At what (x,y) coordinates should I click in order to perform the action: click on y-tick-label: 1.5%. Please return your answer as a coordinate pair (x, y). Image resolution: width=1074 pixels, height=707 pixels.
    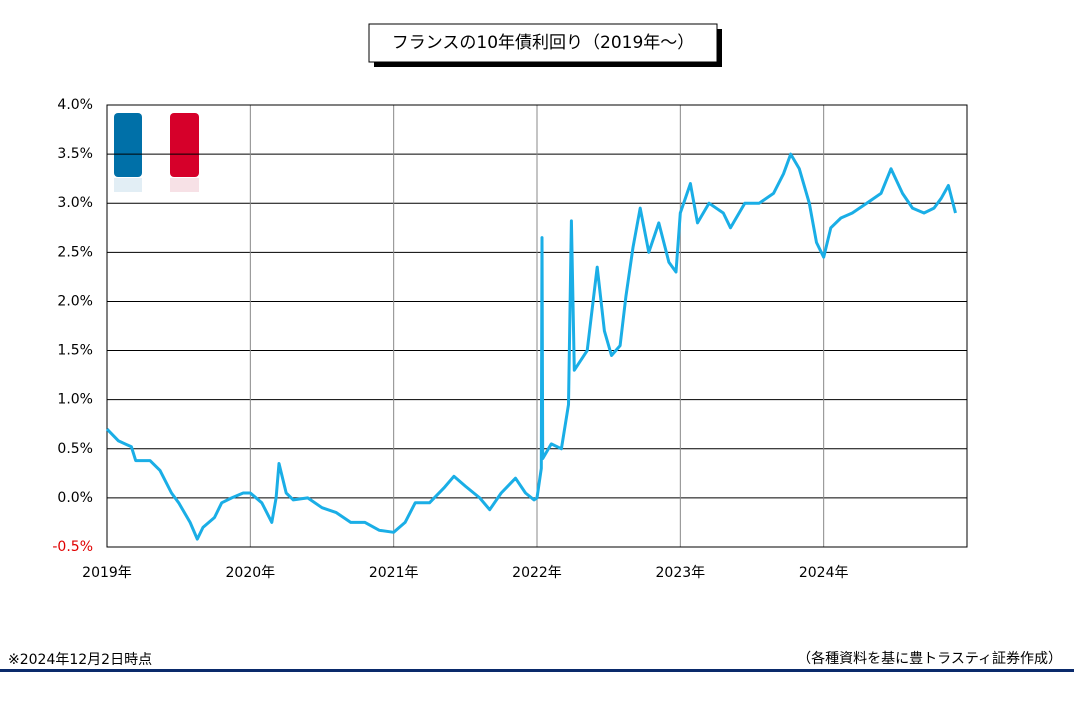
    Looking at the image, I should click on (75, 351).